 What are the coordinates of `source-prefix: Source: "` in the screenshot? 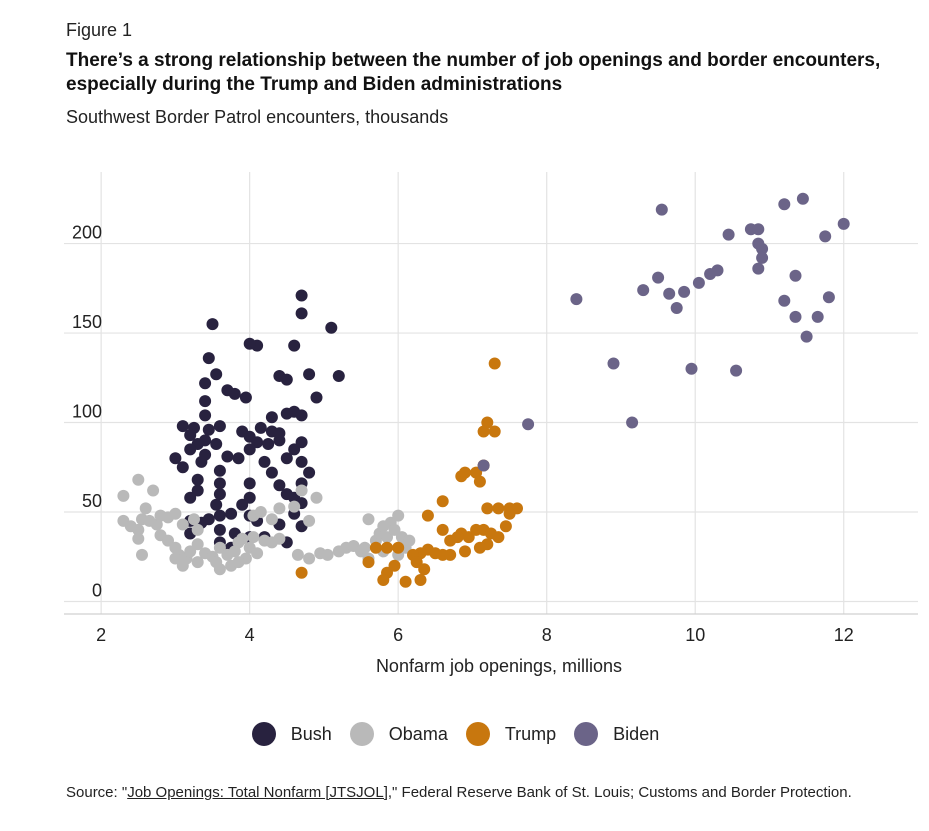 It's located at (97, 792).